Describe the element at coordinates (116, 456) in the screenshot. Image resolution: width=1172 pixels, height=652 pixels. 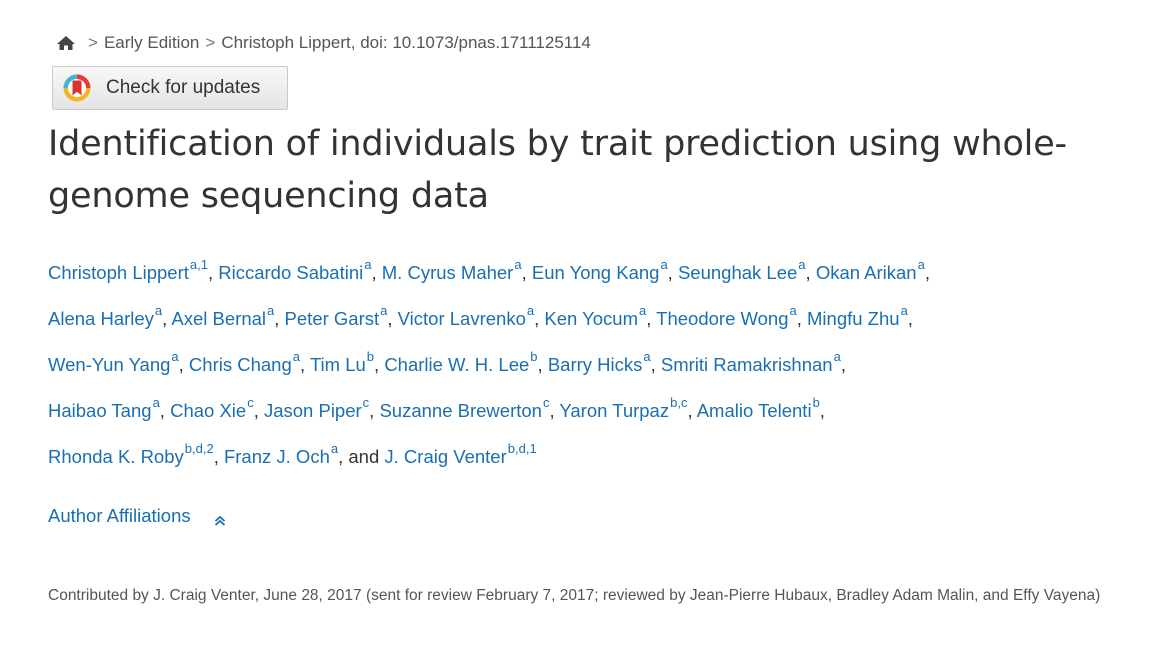
I see `author-link: Rhonda K. Roby` at that location.